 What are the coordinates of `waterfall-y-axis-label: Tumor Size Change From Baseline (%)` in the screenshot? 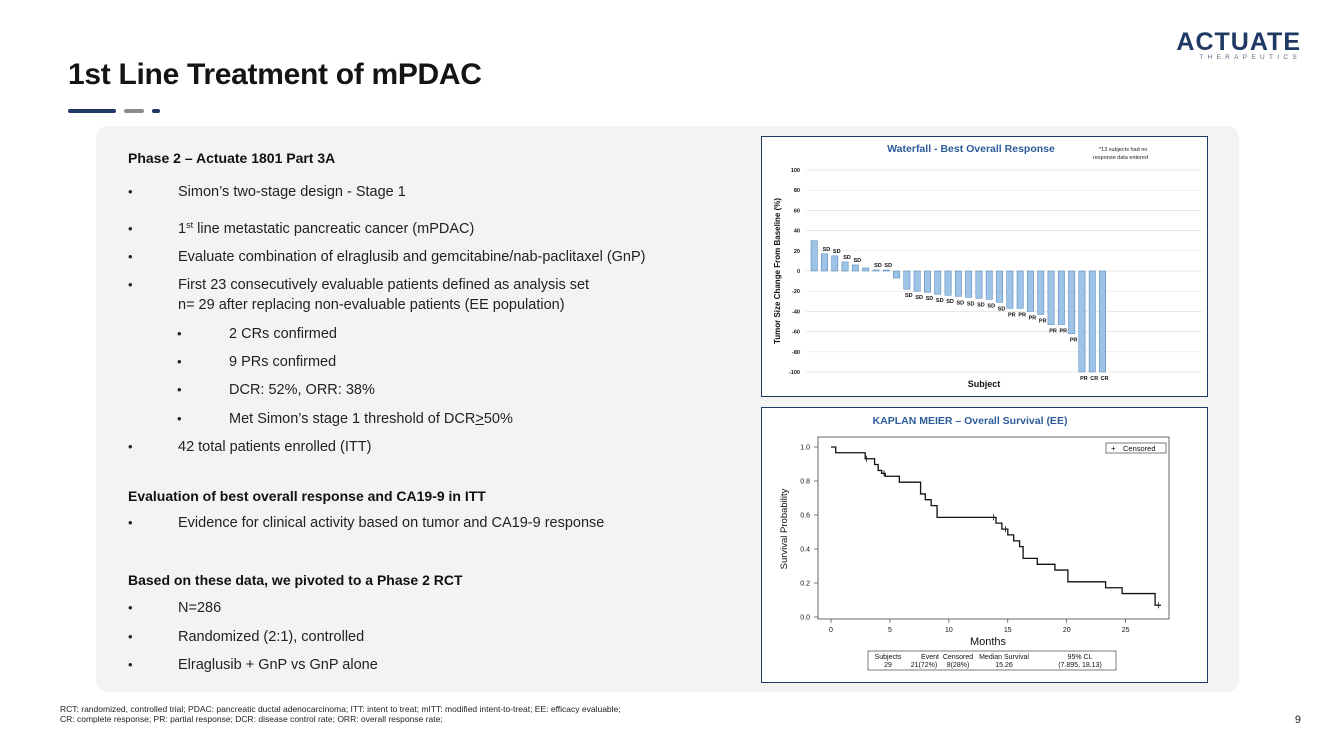 It's located at (777, 271).